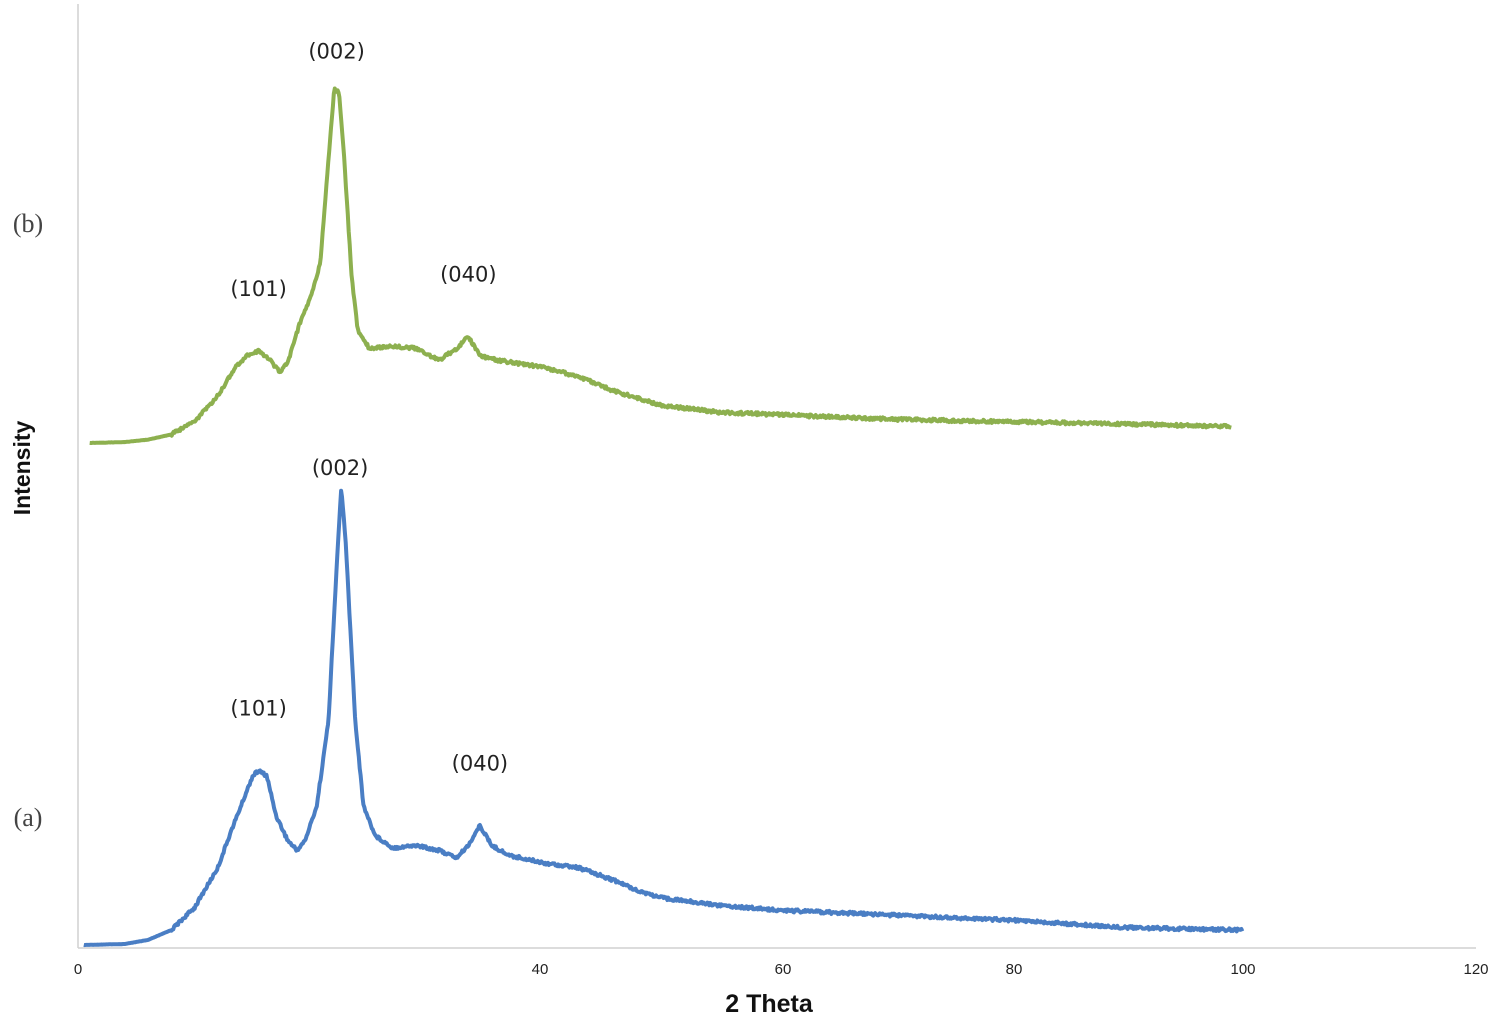  Describe the element at coordinates (1014, 969) in the screenshot. I see `x-tick-label: 80` at that location.